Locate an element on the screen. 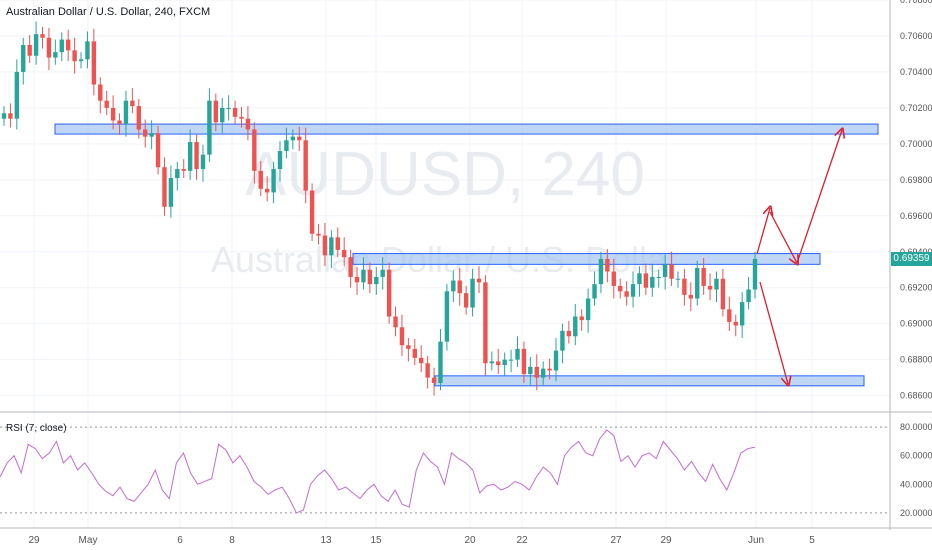  time-tick-label: May is located at coordinates (88, 540).